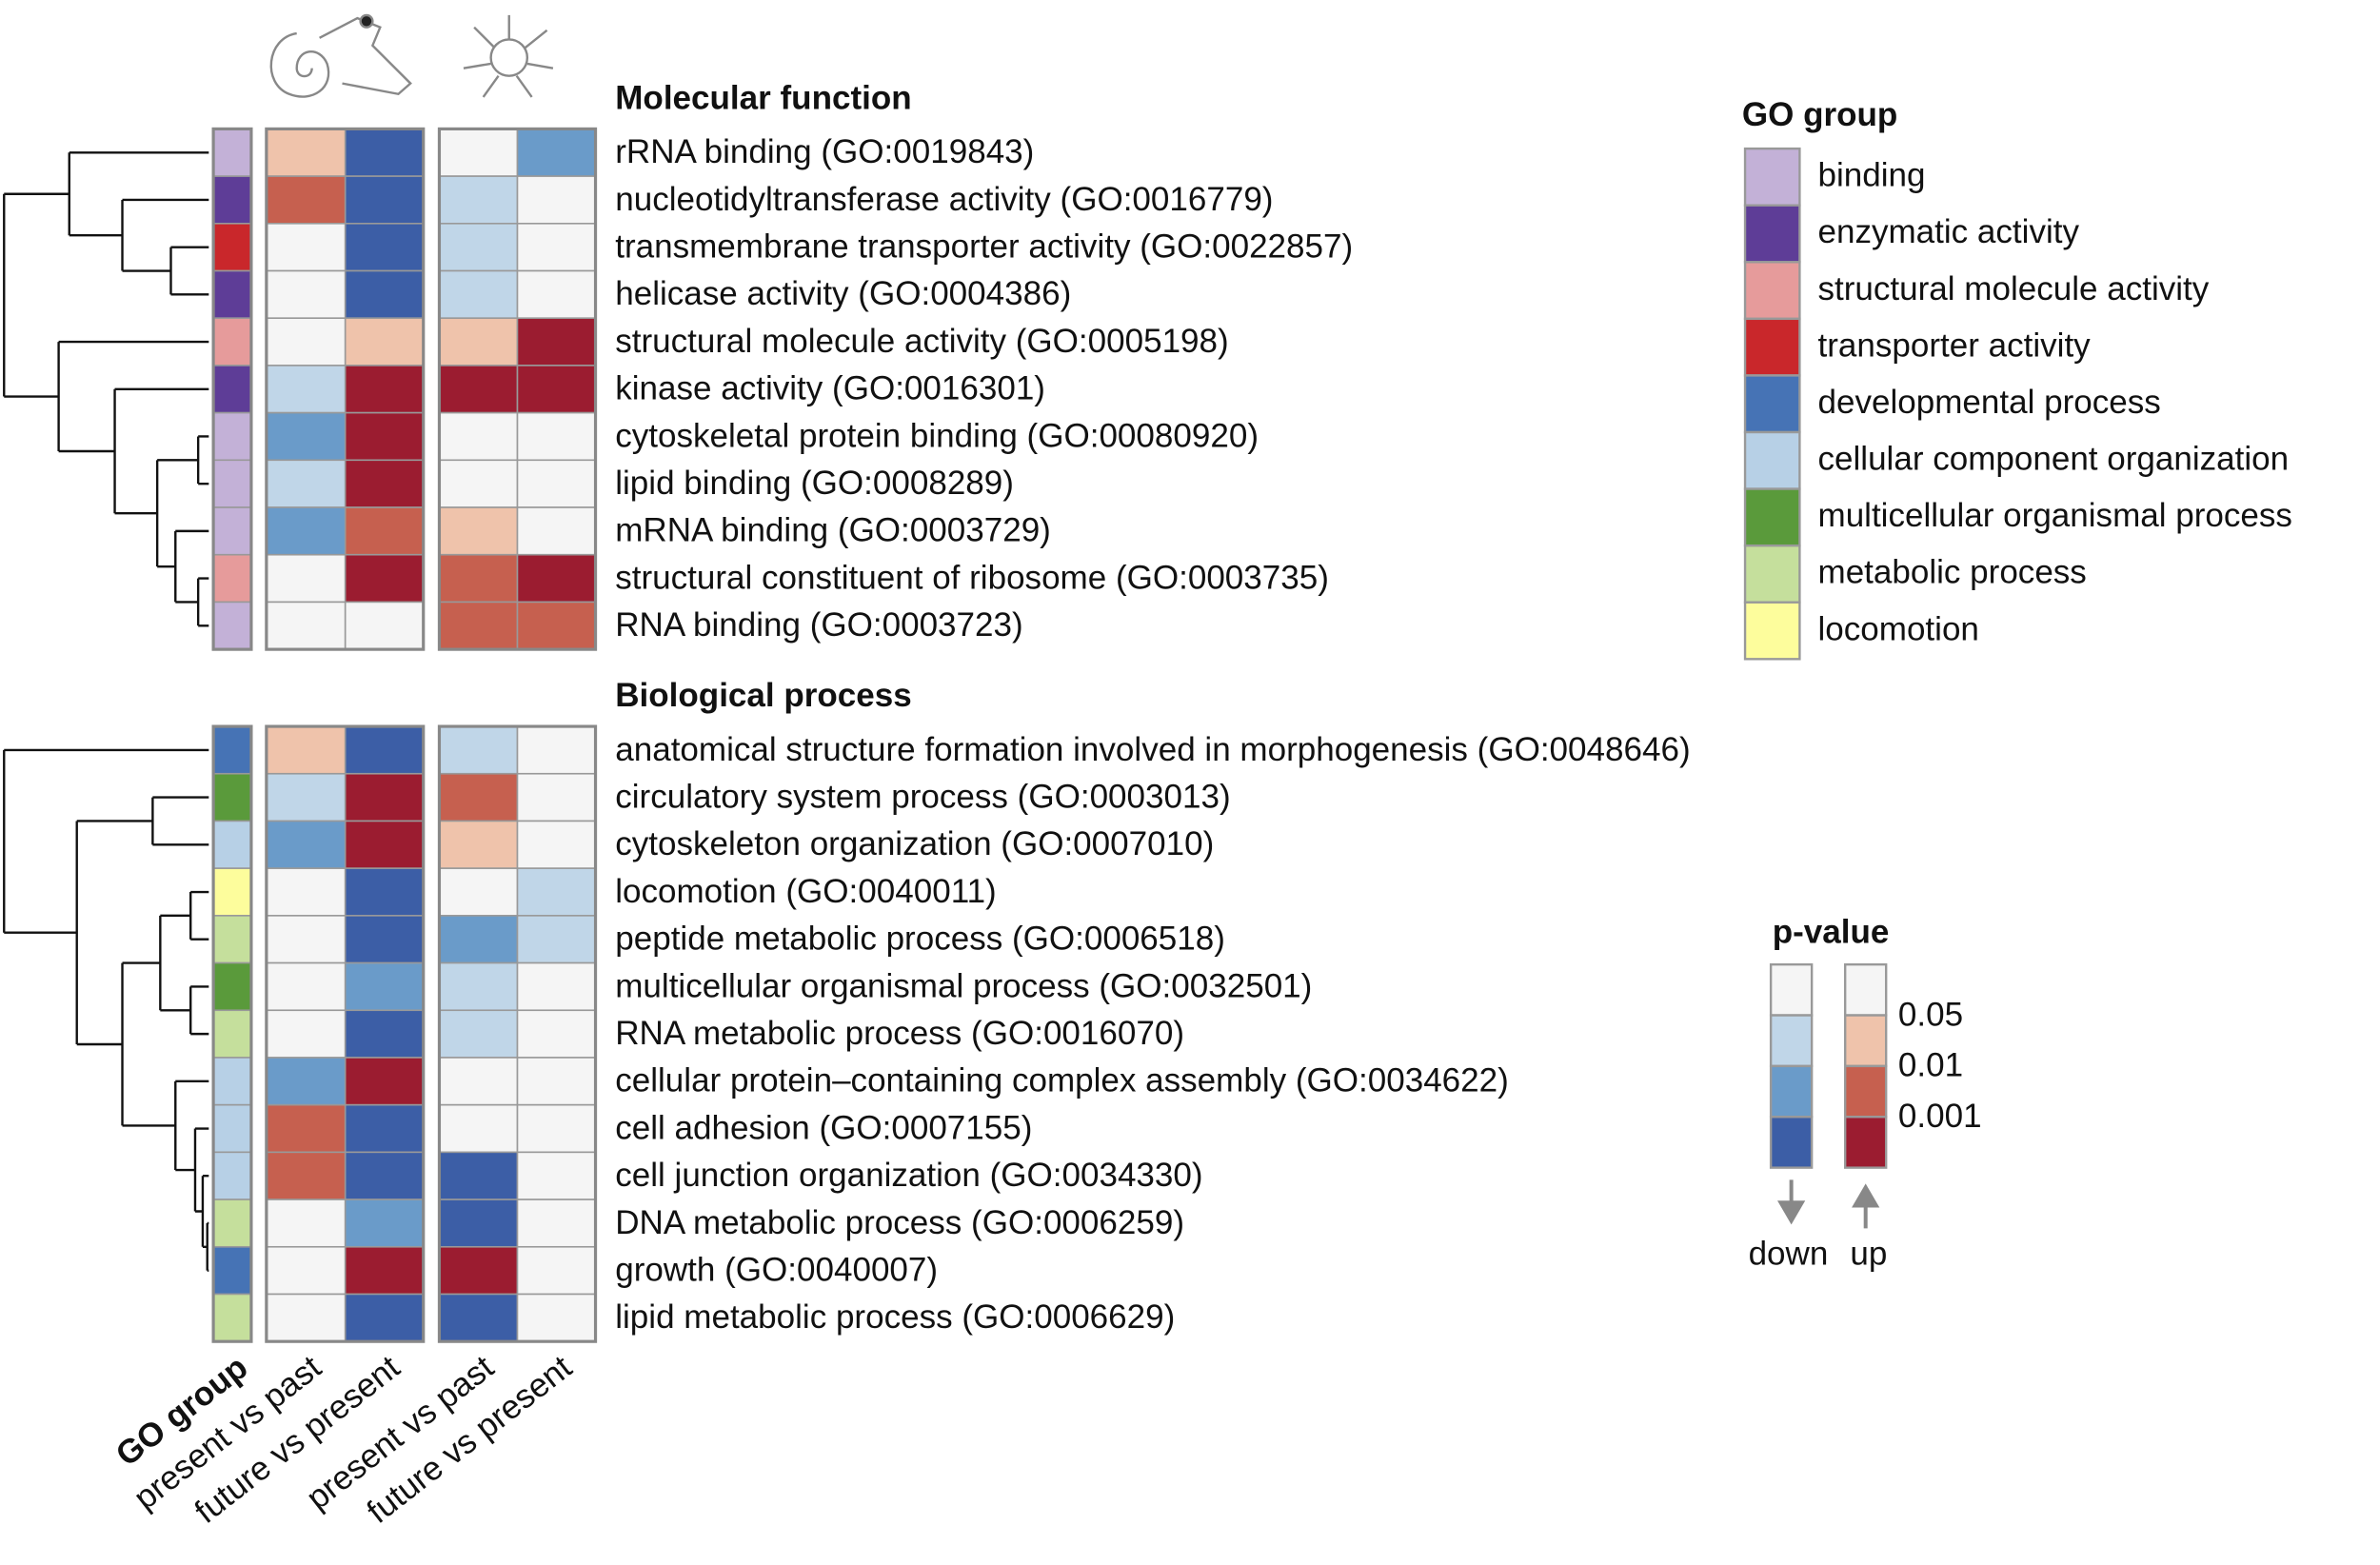 This screenshot has width=2380, height=1565. What do you see at coordinates (818, 625) in the screenshot?
I see `row-label: RNA binding (GO:0003723)` at bounding box center [818, 625].